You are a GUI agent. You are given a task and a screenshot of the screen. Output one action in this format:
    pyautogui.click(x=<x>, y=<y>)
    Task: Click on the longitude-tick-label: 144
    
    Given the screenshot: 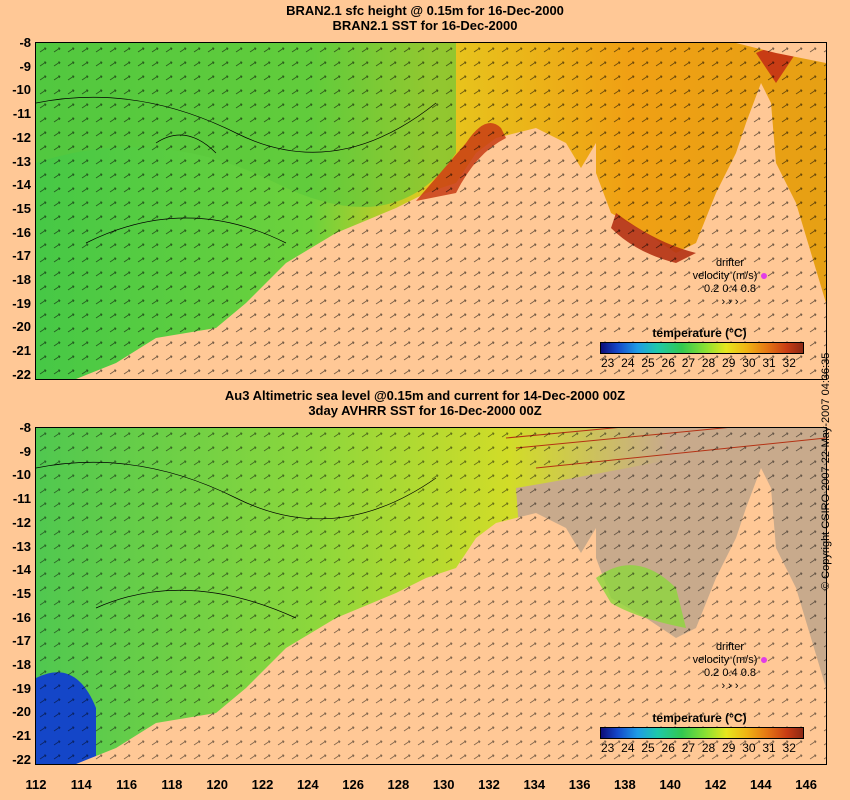 What is the action you would take?
    pyautogui.click(x=760, y=784)
    